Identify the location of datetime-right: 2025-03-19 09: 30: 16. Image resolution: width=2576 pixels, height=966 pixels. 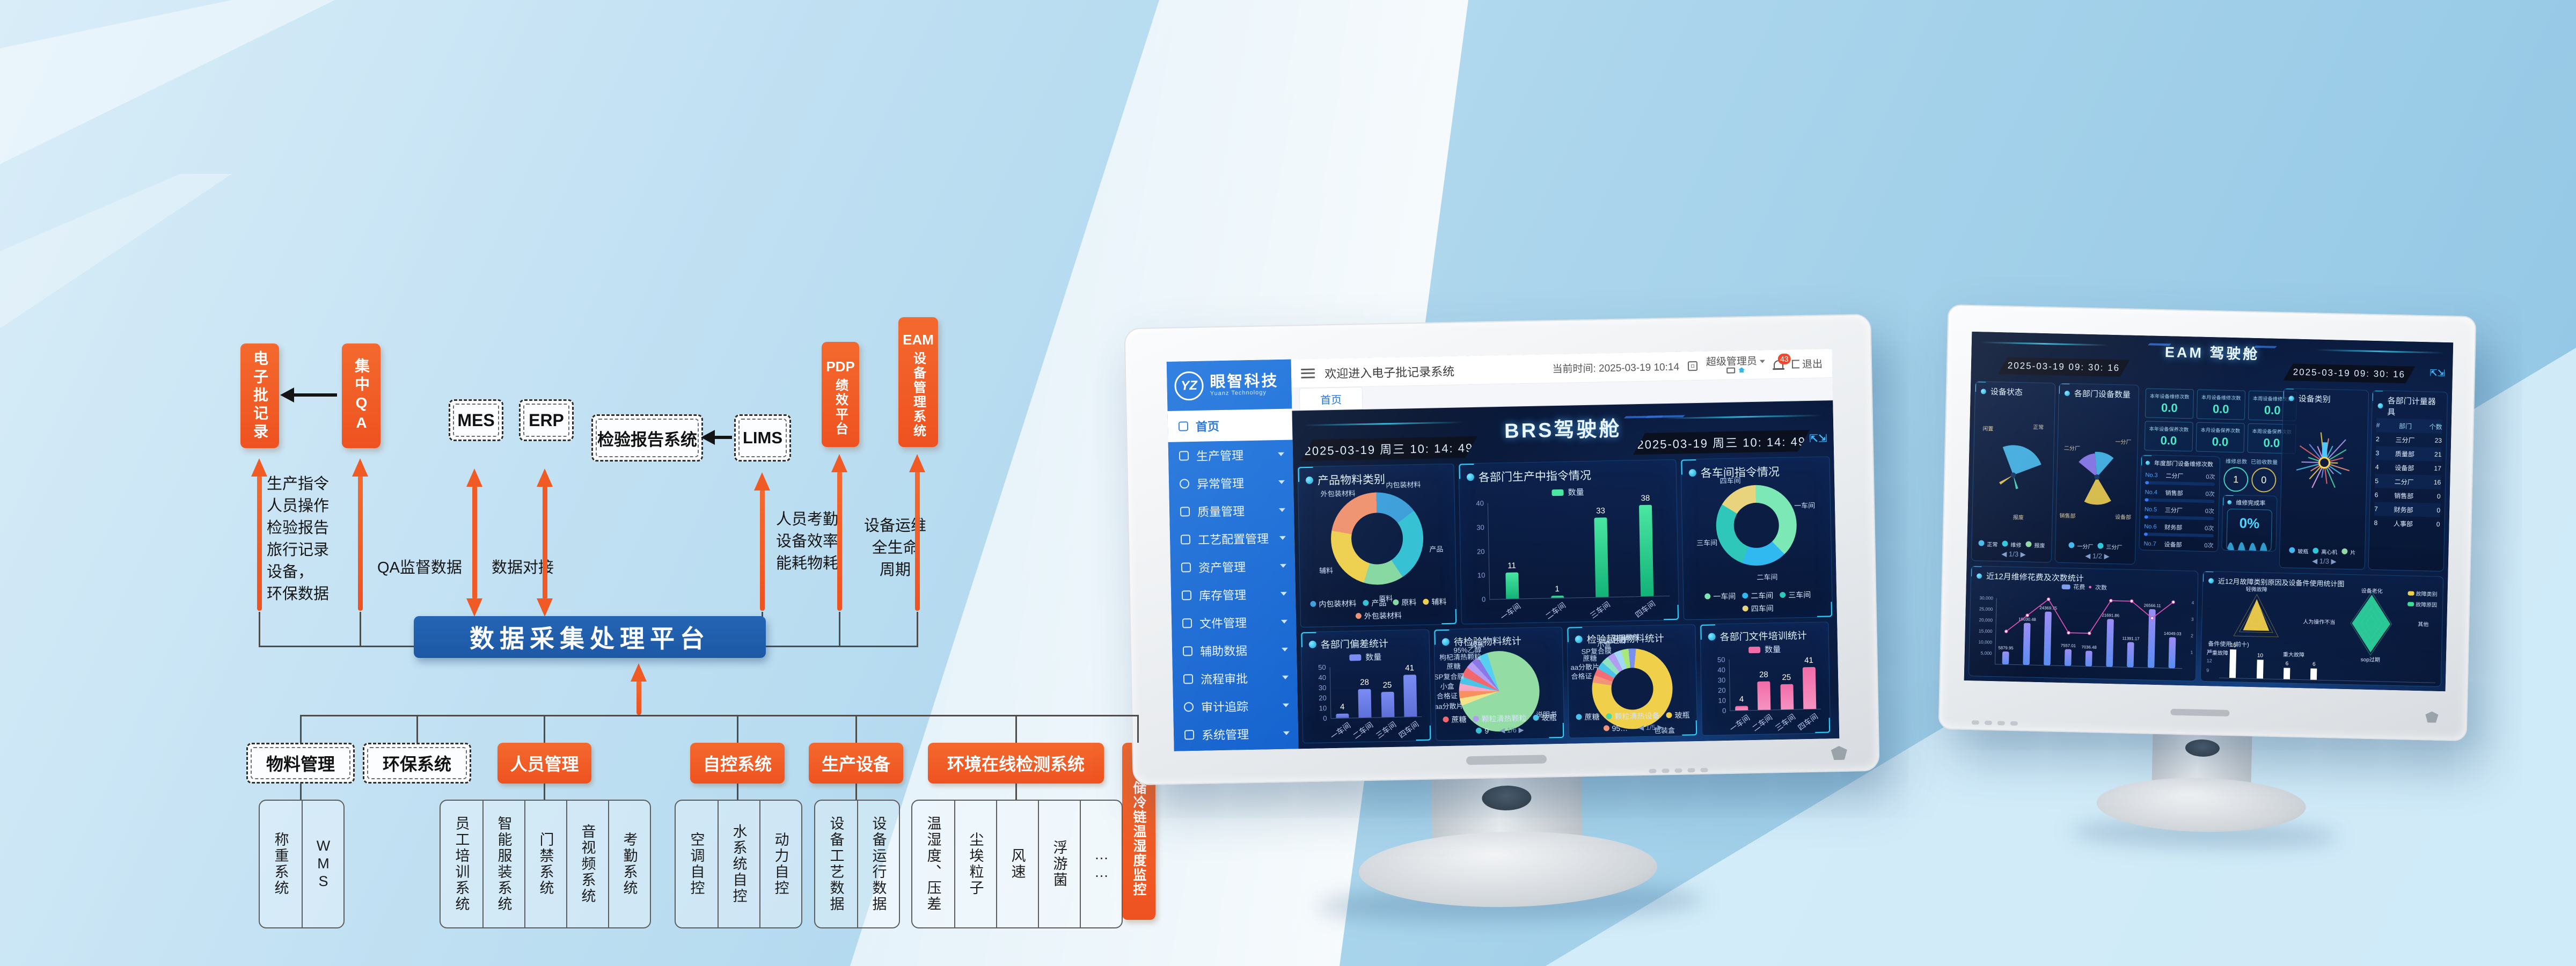
(2350, 373).